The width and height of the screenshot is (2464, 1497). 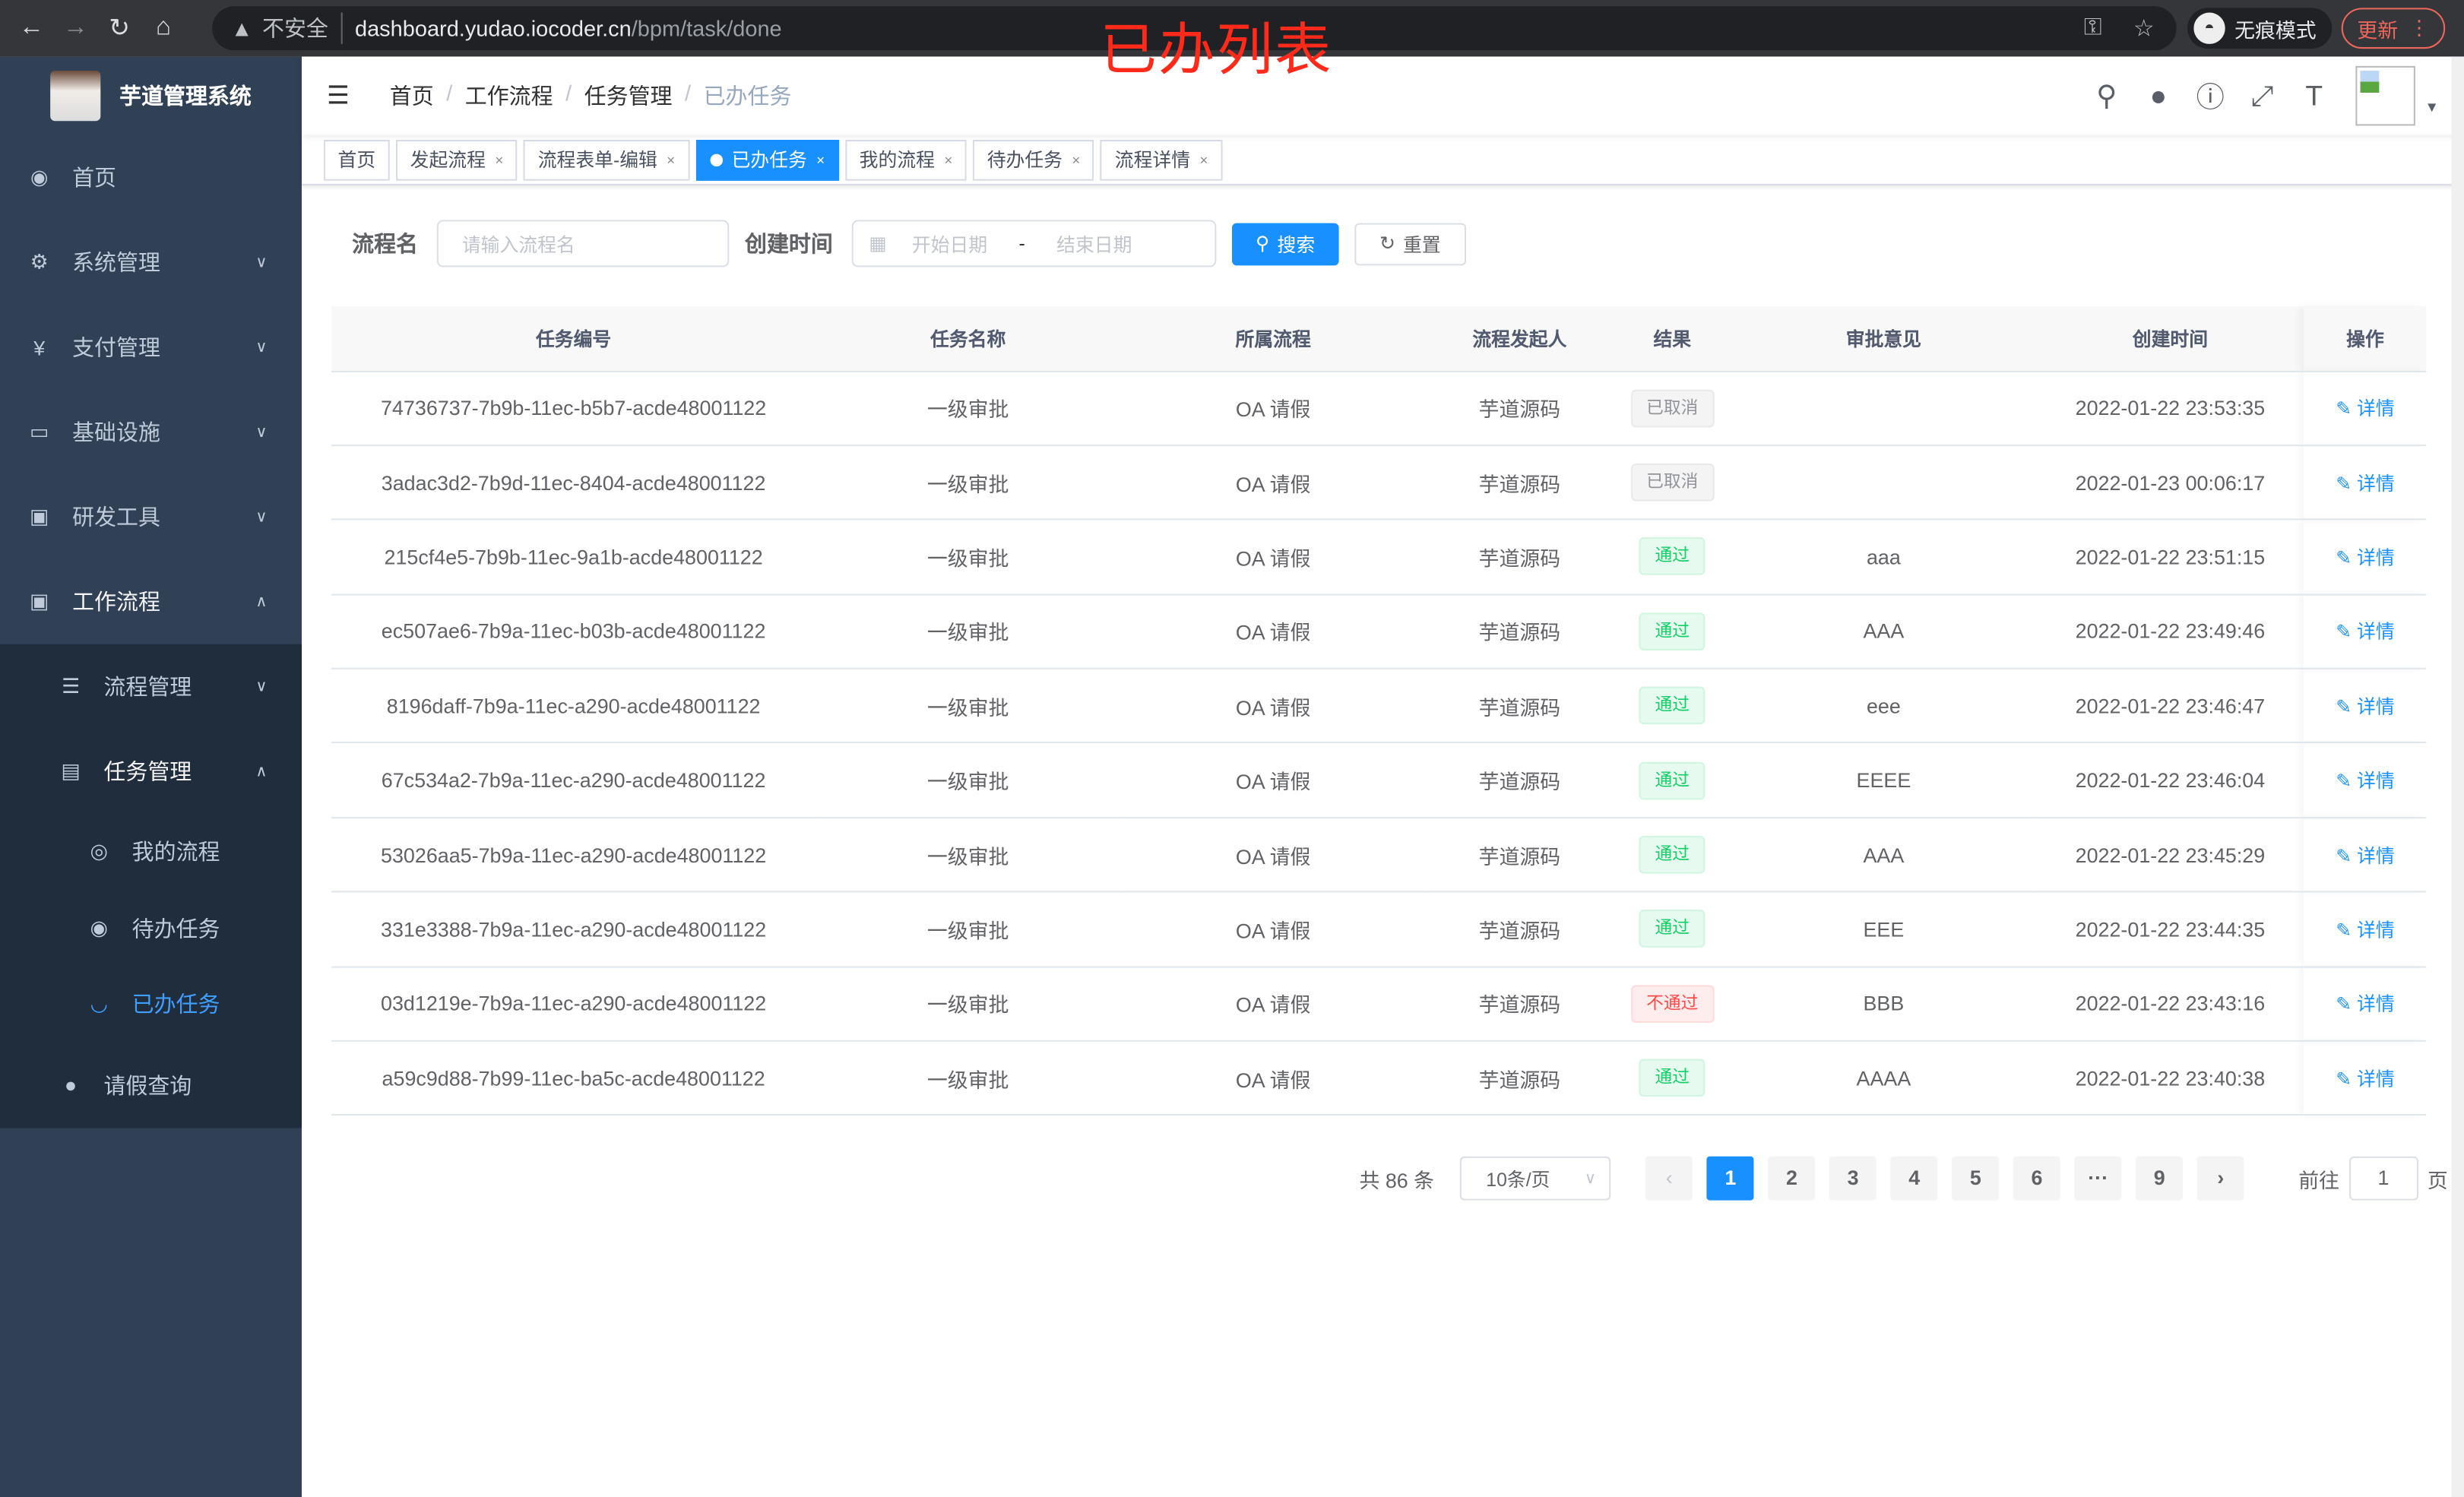 I want to click on tag-my-process: 我的流程 ×, so click(x=906, y=159).